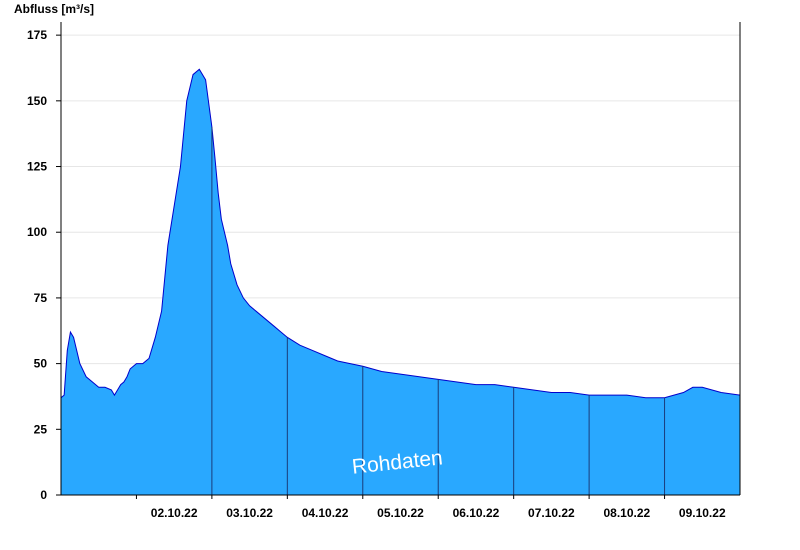 The image size is (800, 550). I want to click on x-tick-label: 05.10.22, so click(400, 513).